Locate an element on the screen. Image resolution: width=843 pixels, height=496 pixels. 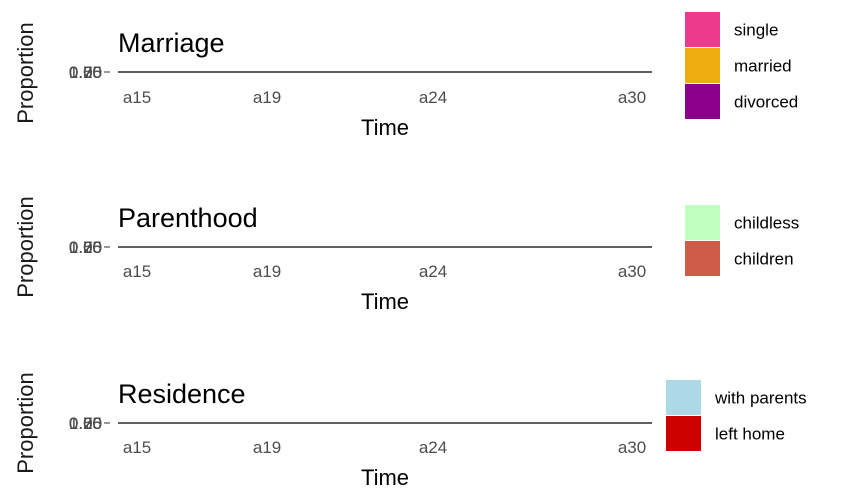
legend: childless children is located at coordinates (742, 240).